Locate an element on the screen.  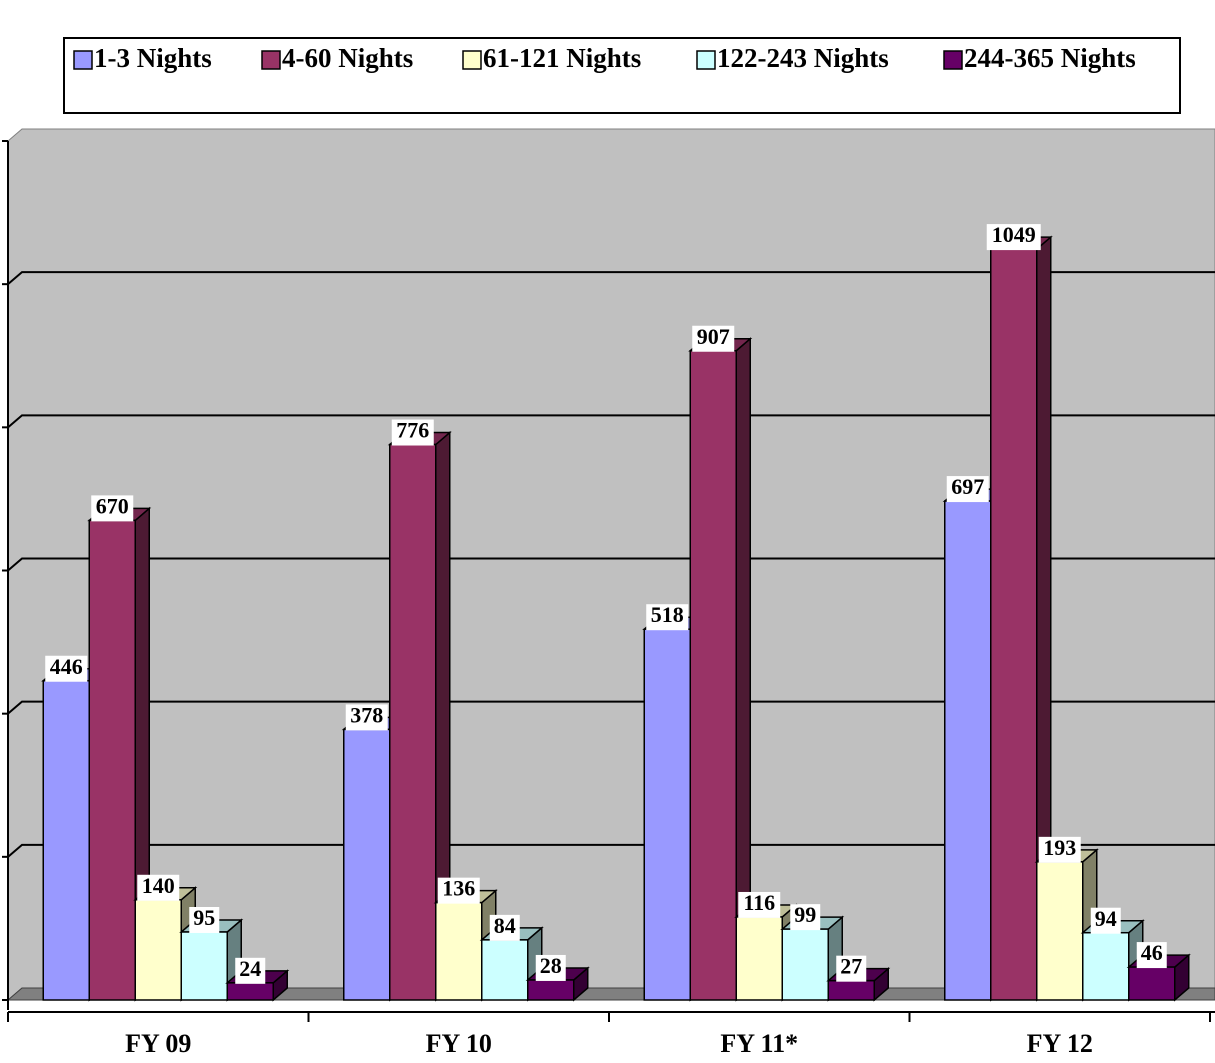
data-label: 140 is located at coordinates (158, 885).